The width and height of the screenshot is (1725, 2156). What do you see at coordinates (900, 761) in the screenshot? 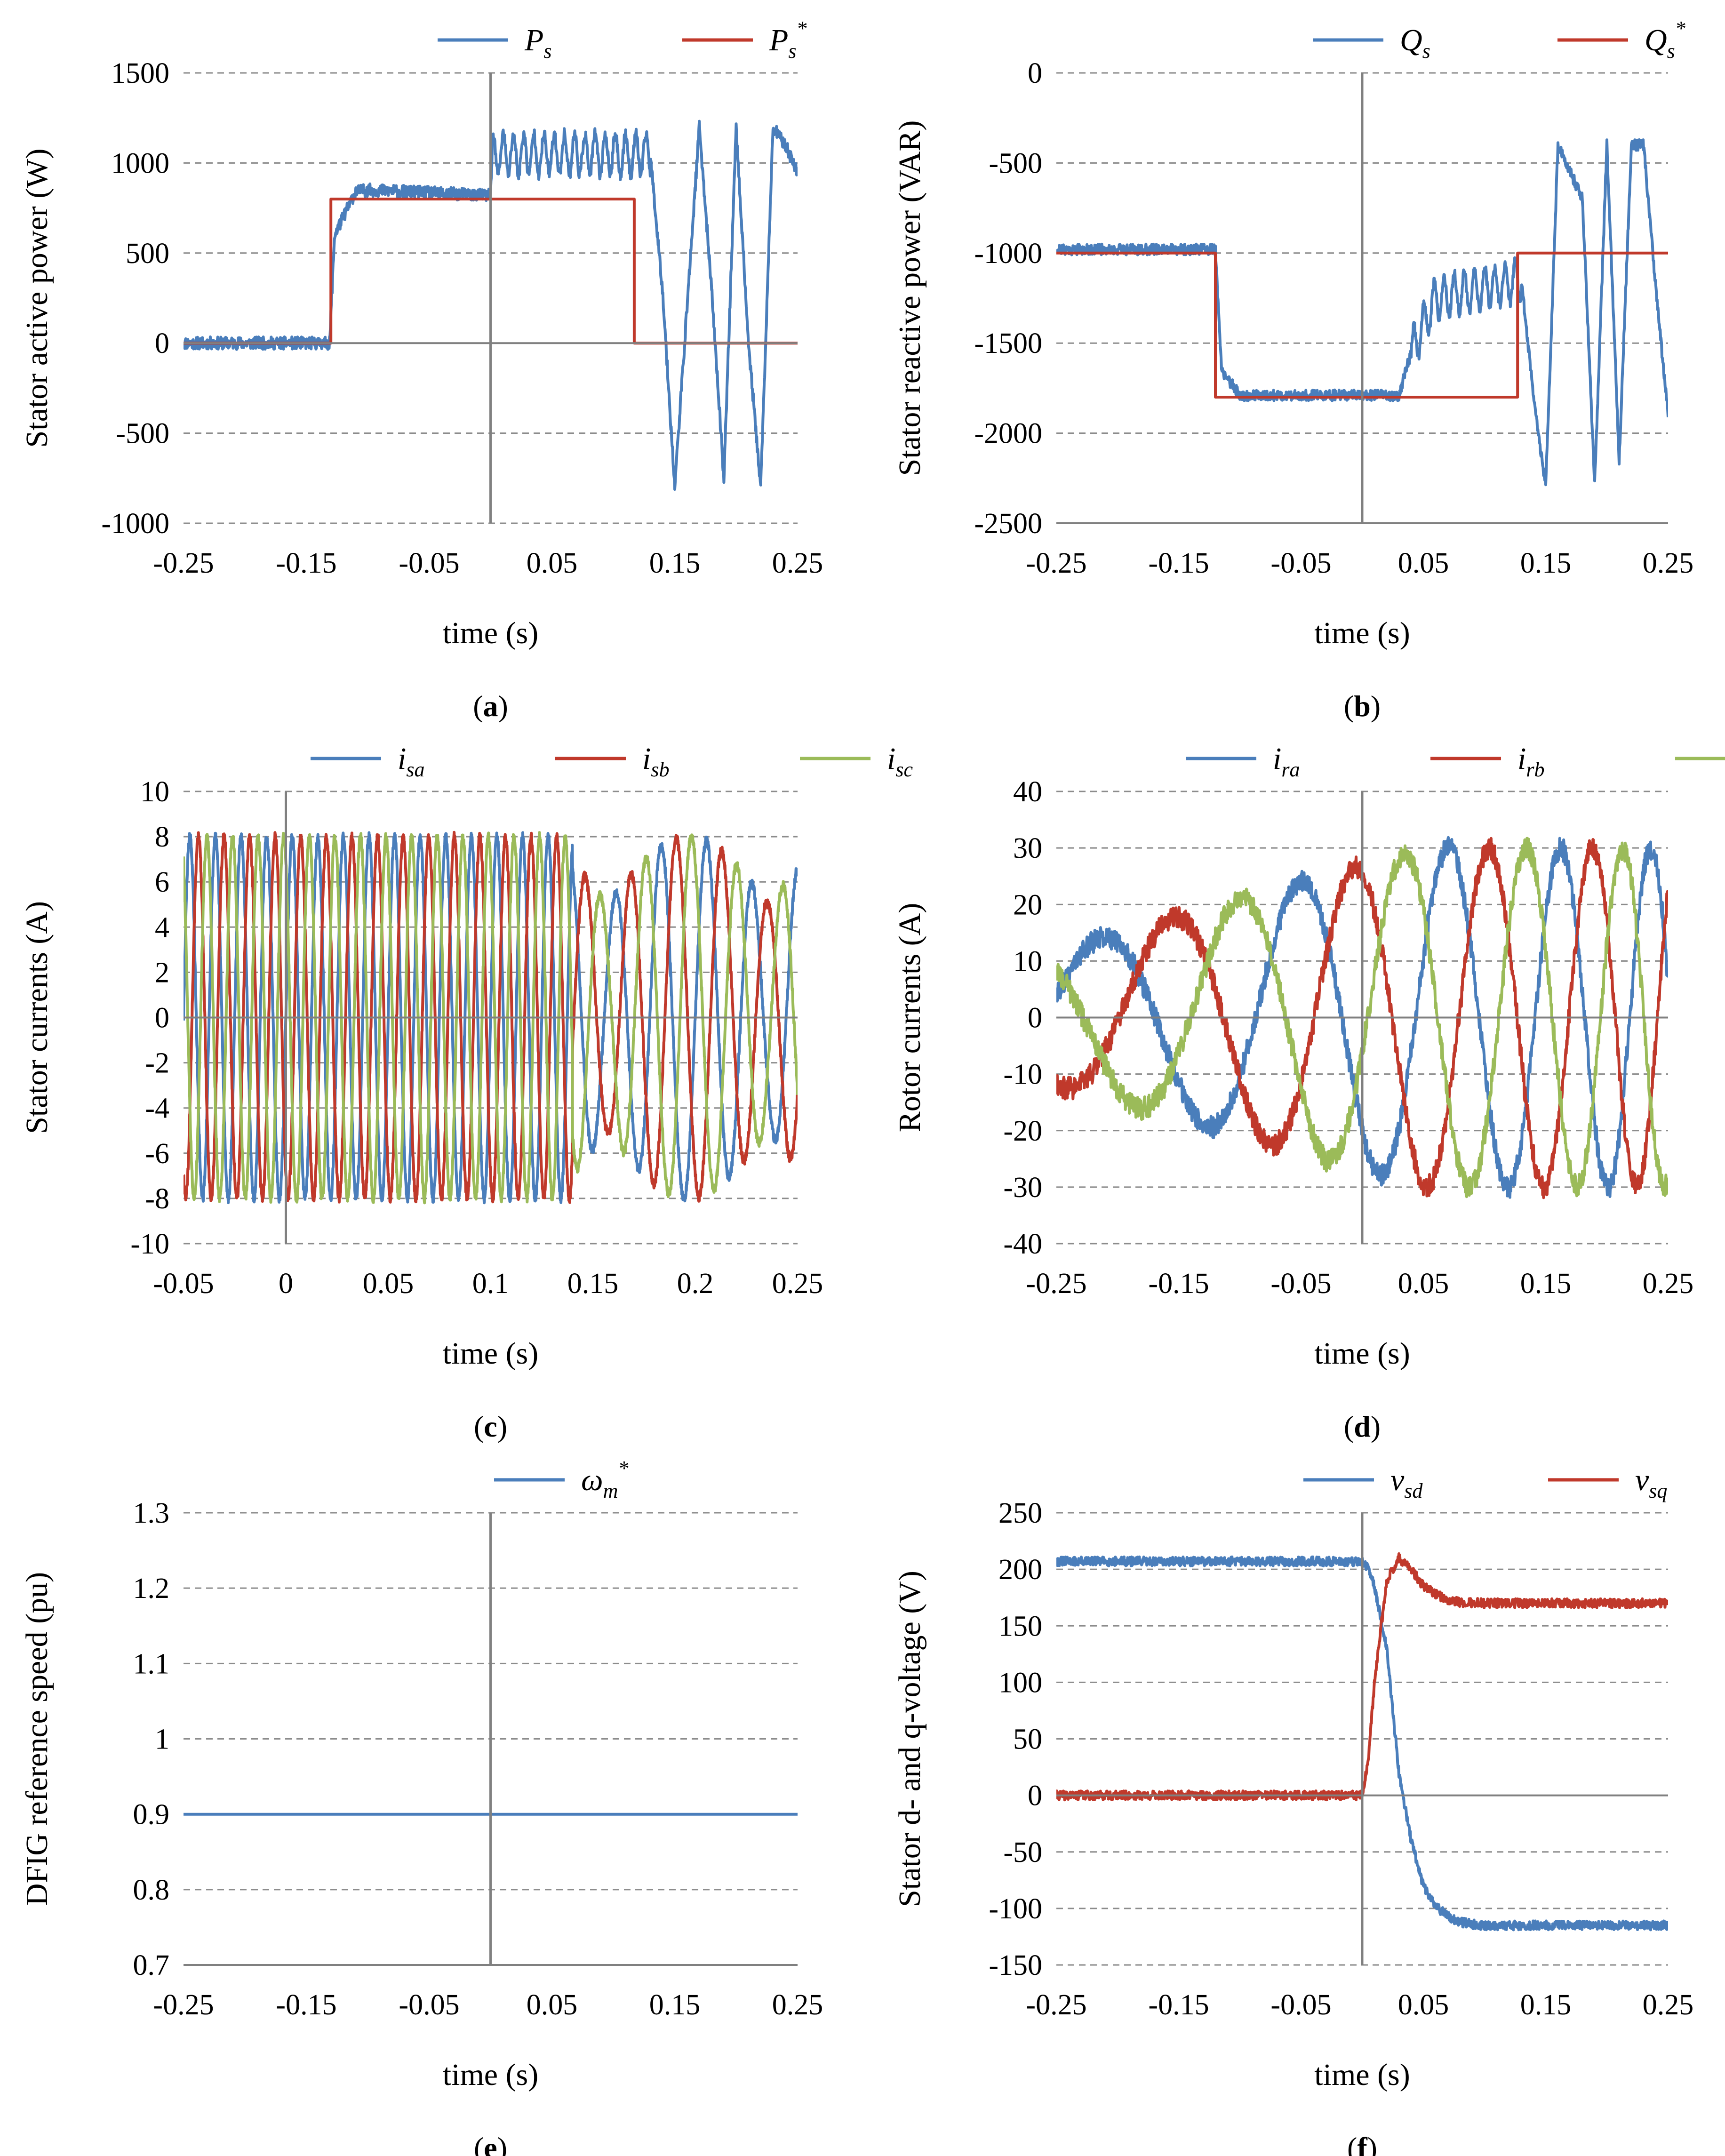
I see `legend-label: isc` at bounding box center [900, 761].